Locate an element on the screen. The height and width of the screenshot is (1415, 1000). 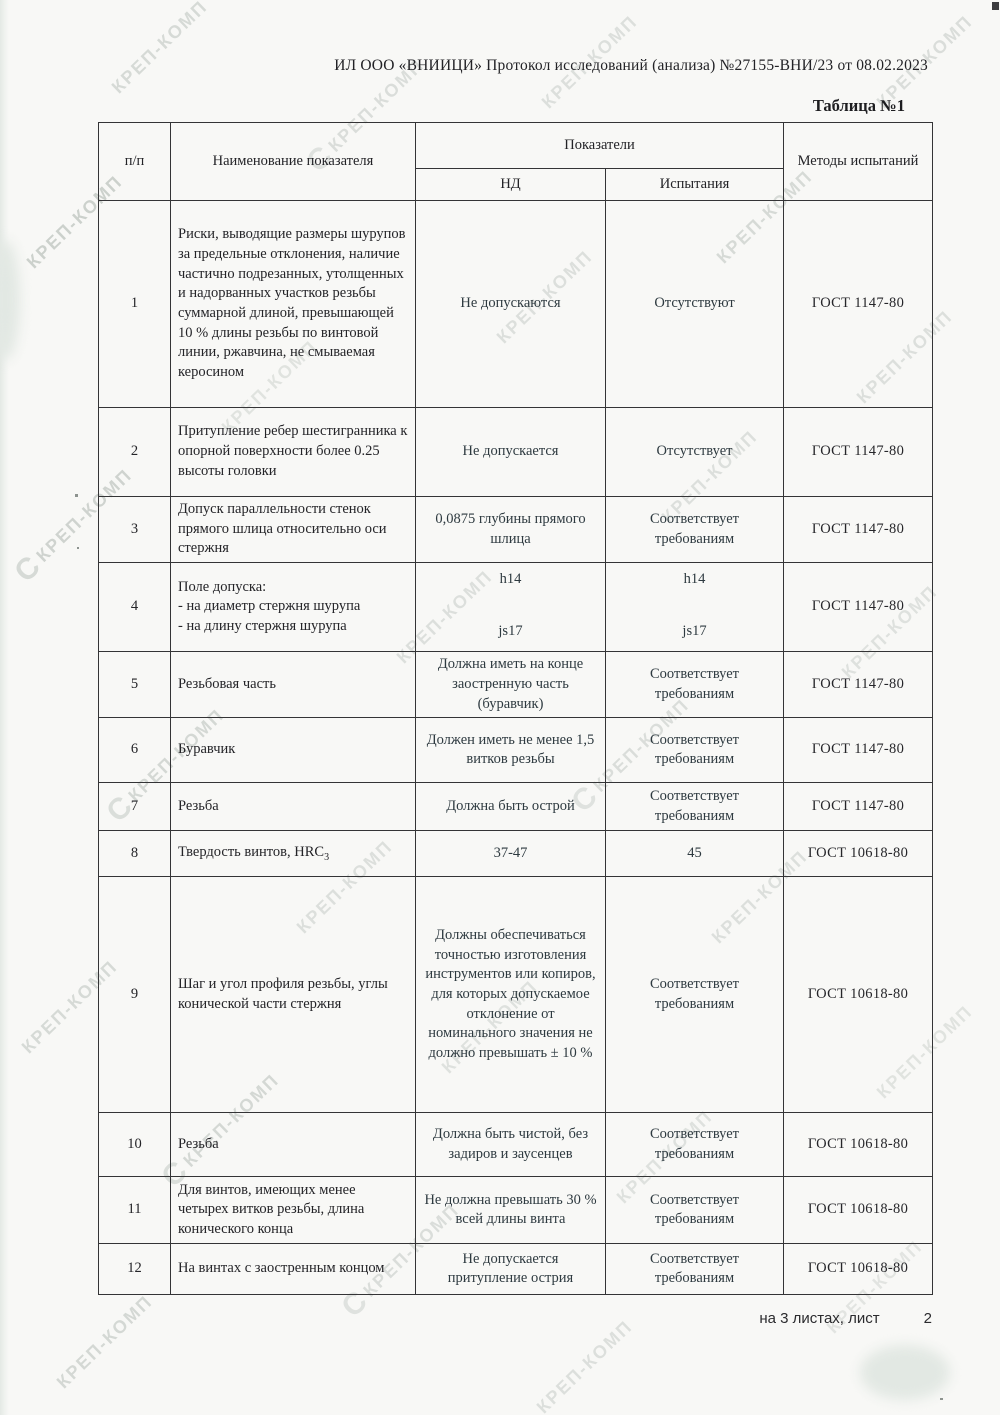
cell-nd: h14 js17 is located at coordinates (510, 607).